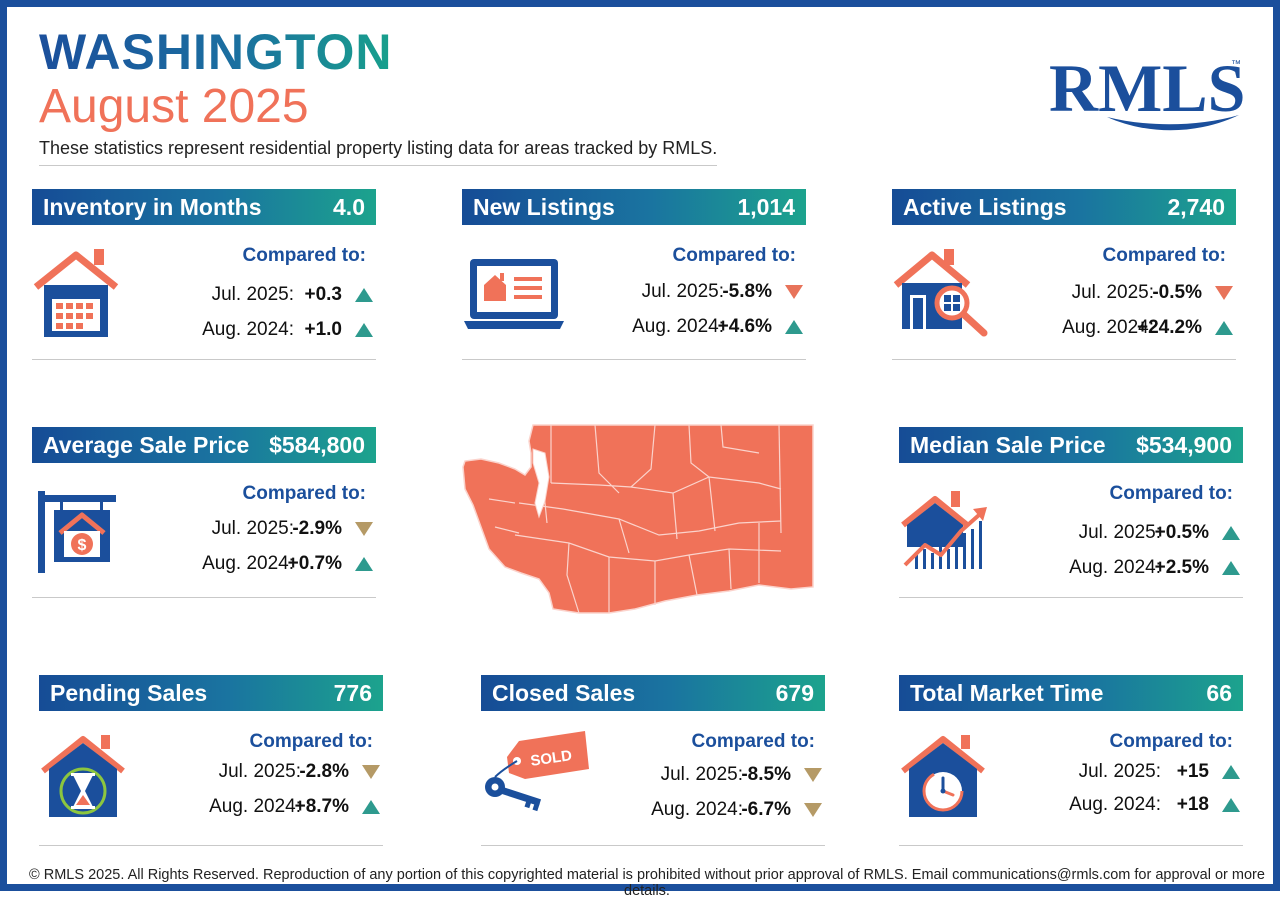  Describe the element at coordinates (985, 207) in the screenshot. I see `card-title: Active Listings` at that location.